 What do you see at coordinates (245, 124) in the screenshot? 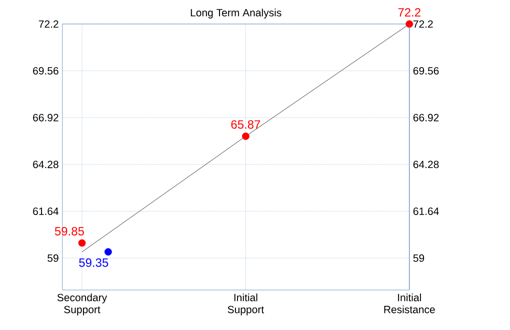
I see `data-label: 65.87` at bounding box center [245, 124].